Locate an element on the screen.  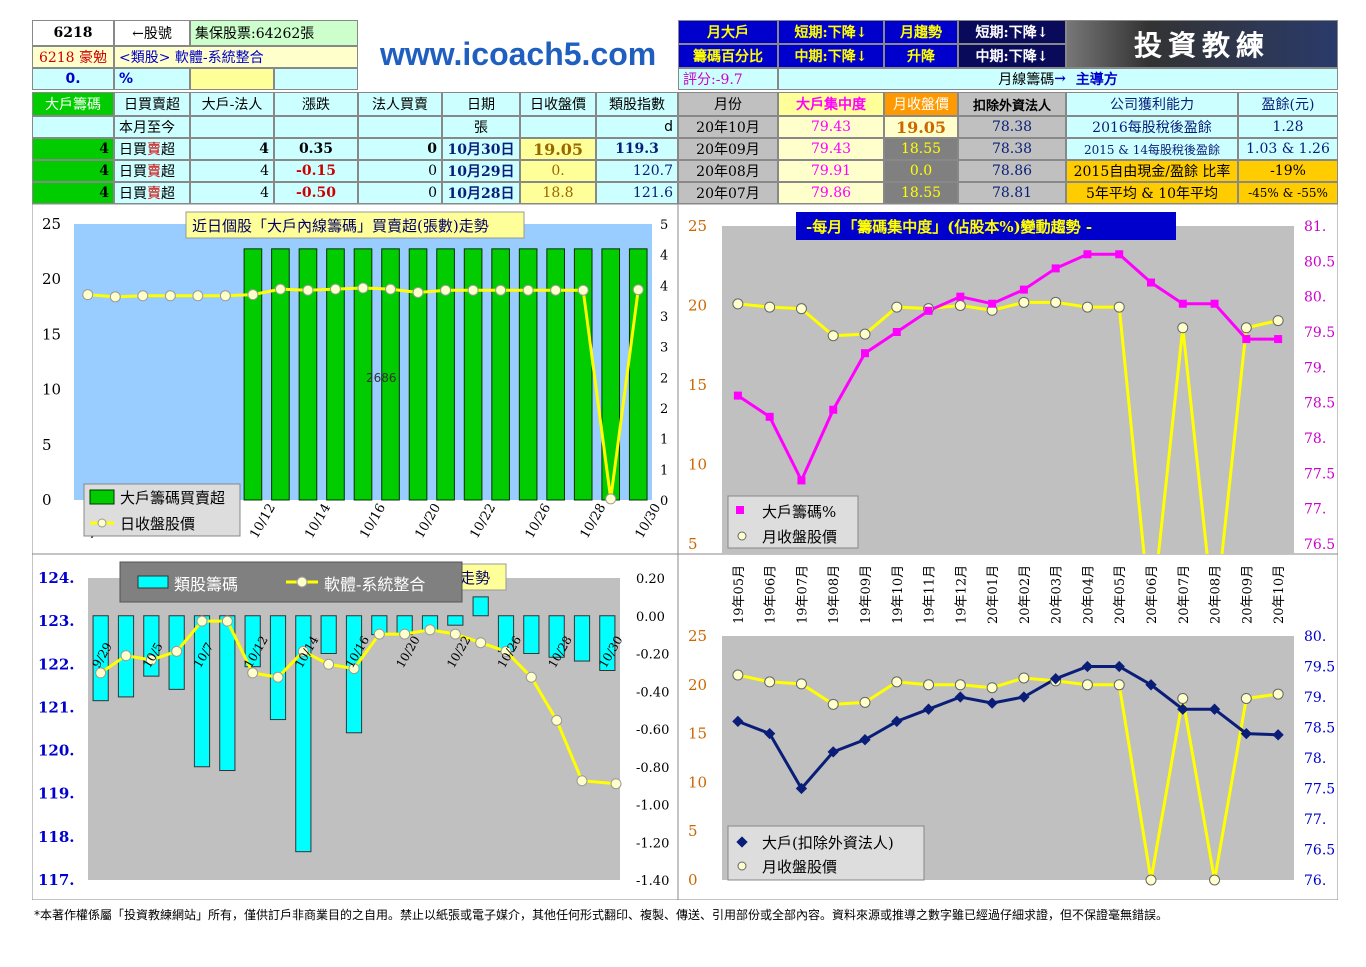
chart4-xtick: 20年05月 is located at coordinates (1120, 594).